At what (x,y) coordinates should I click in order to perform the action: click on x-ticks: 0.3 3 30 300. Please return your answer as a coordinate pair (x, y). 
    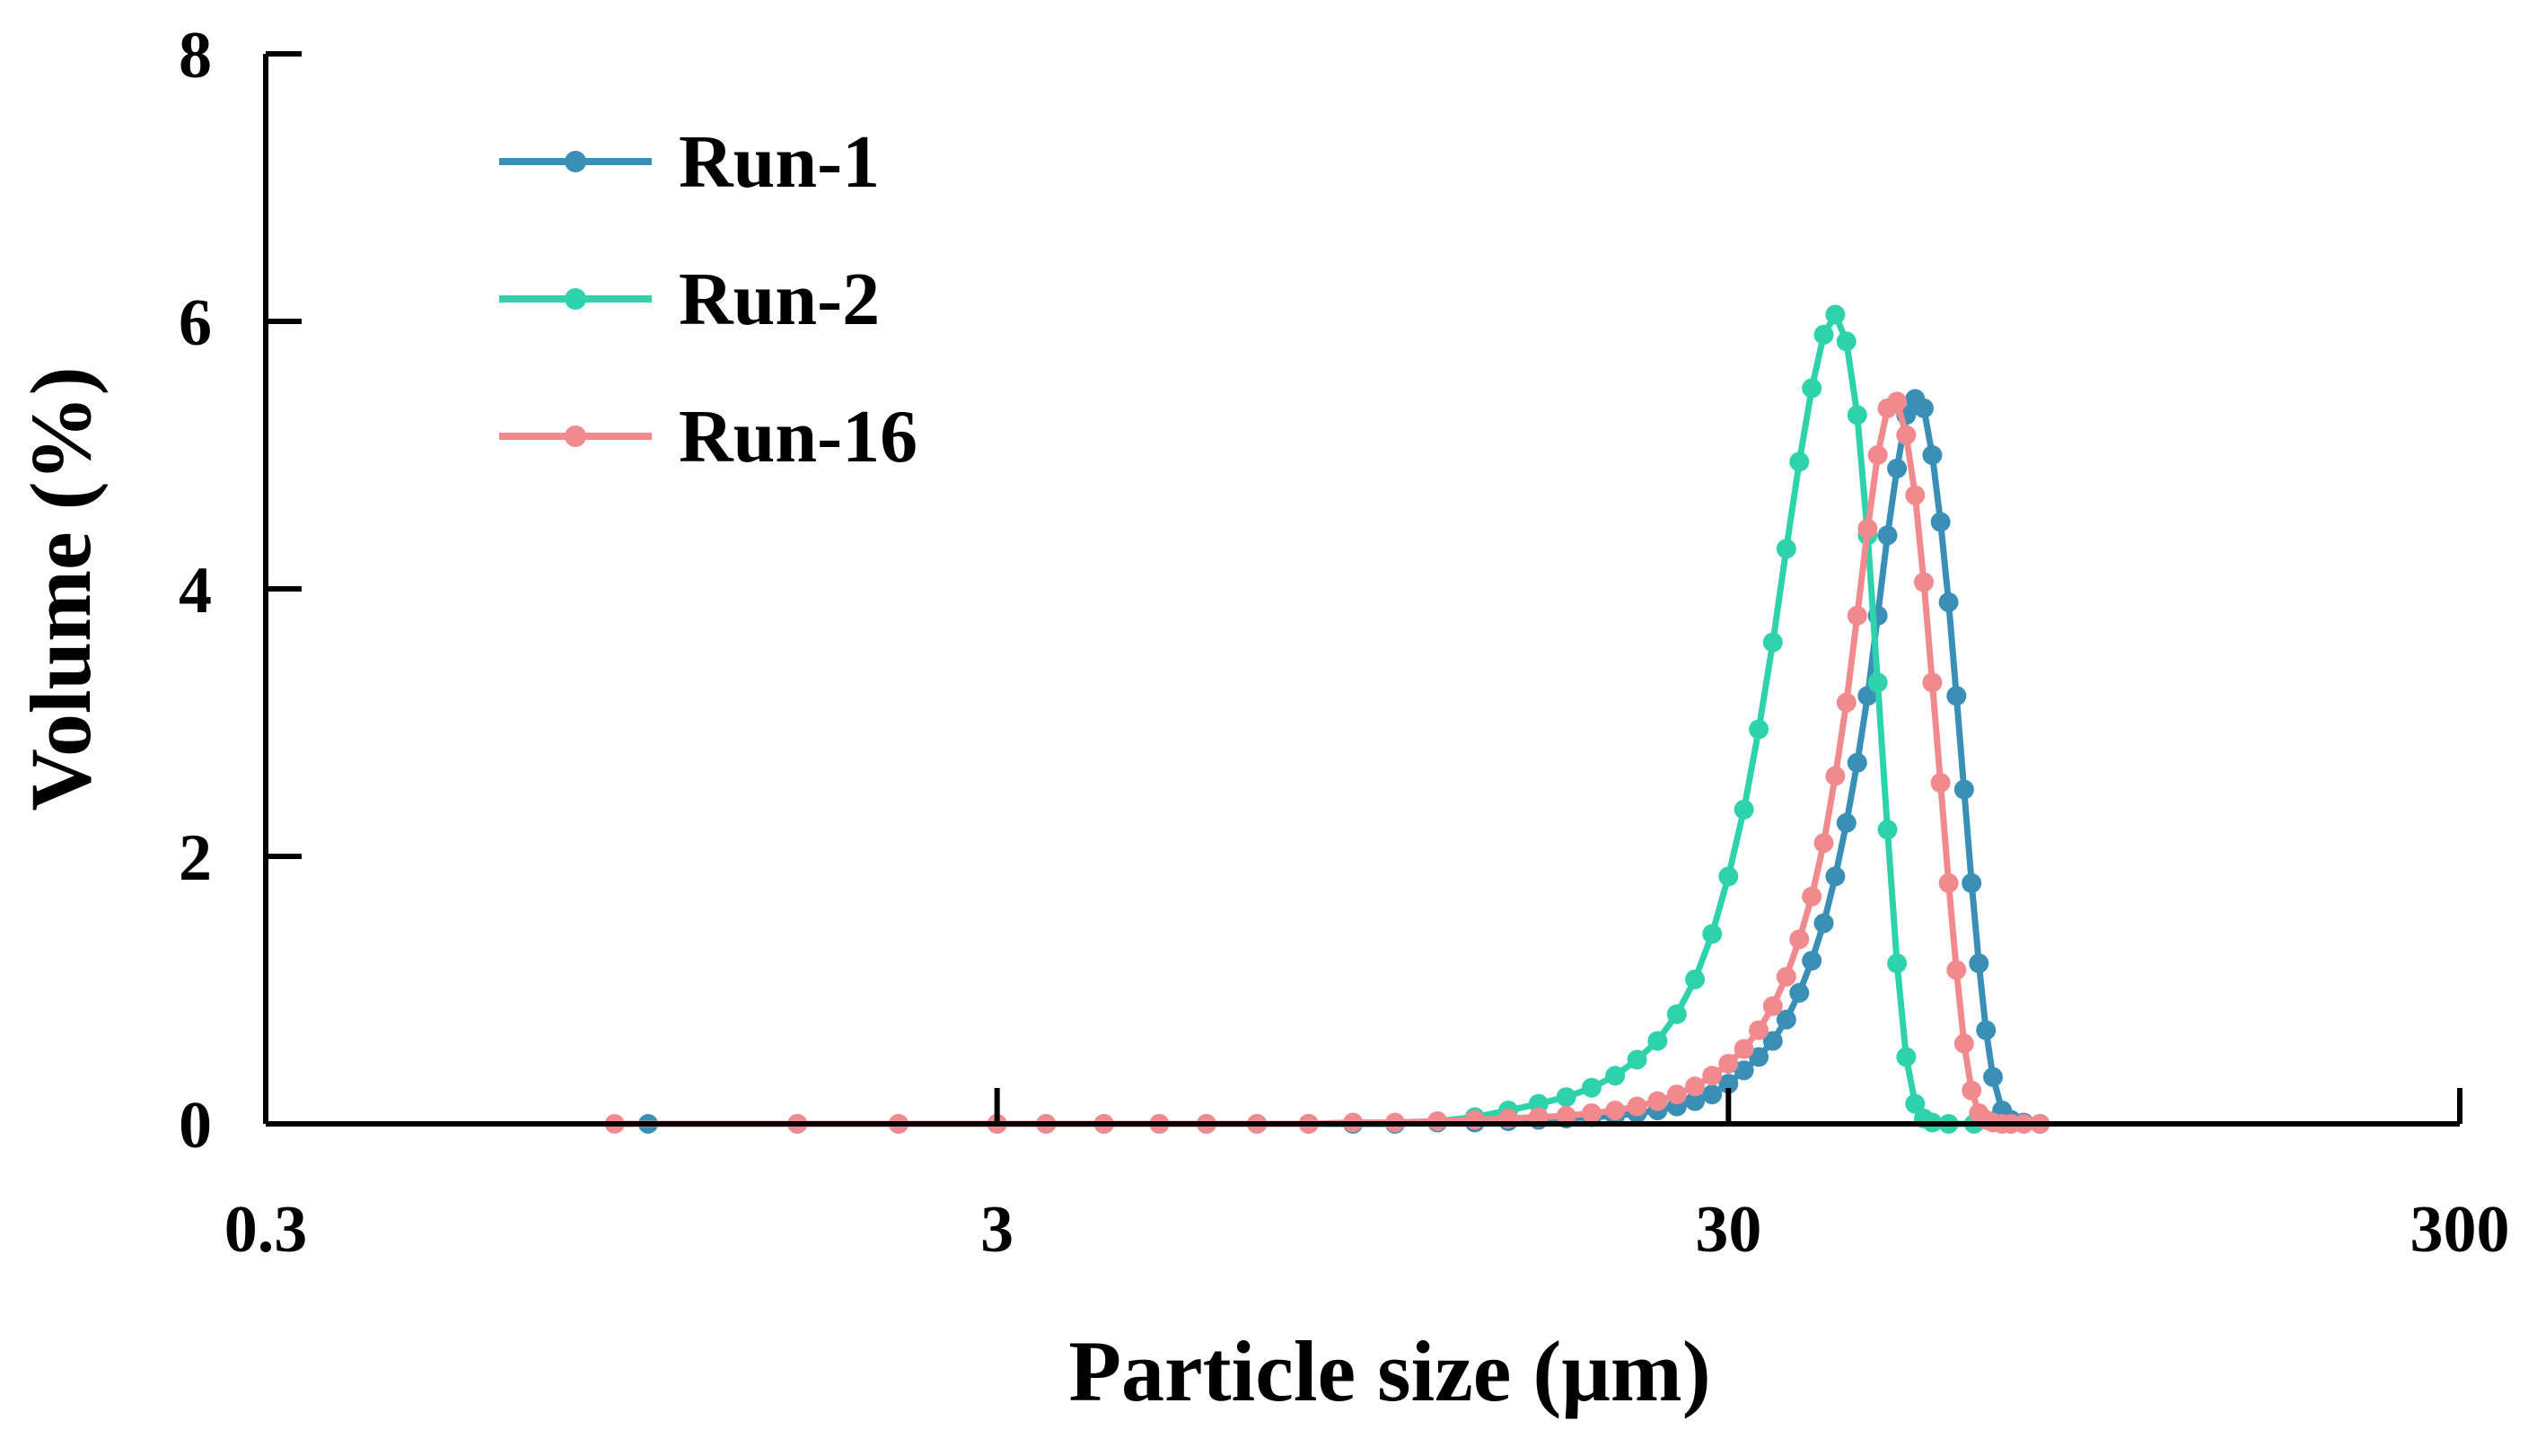
    Looking at the image, I should click on (1367, 1177).